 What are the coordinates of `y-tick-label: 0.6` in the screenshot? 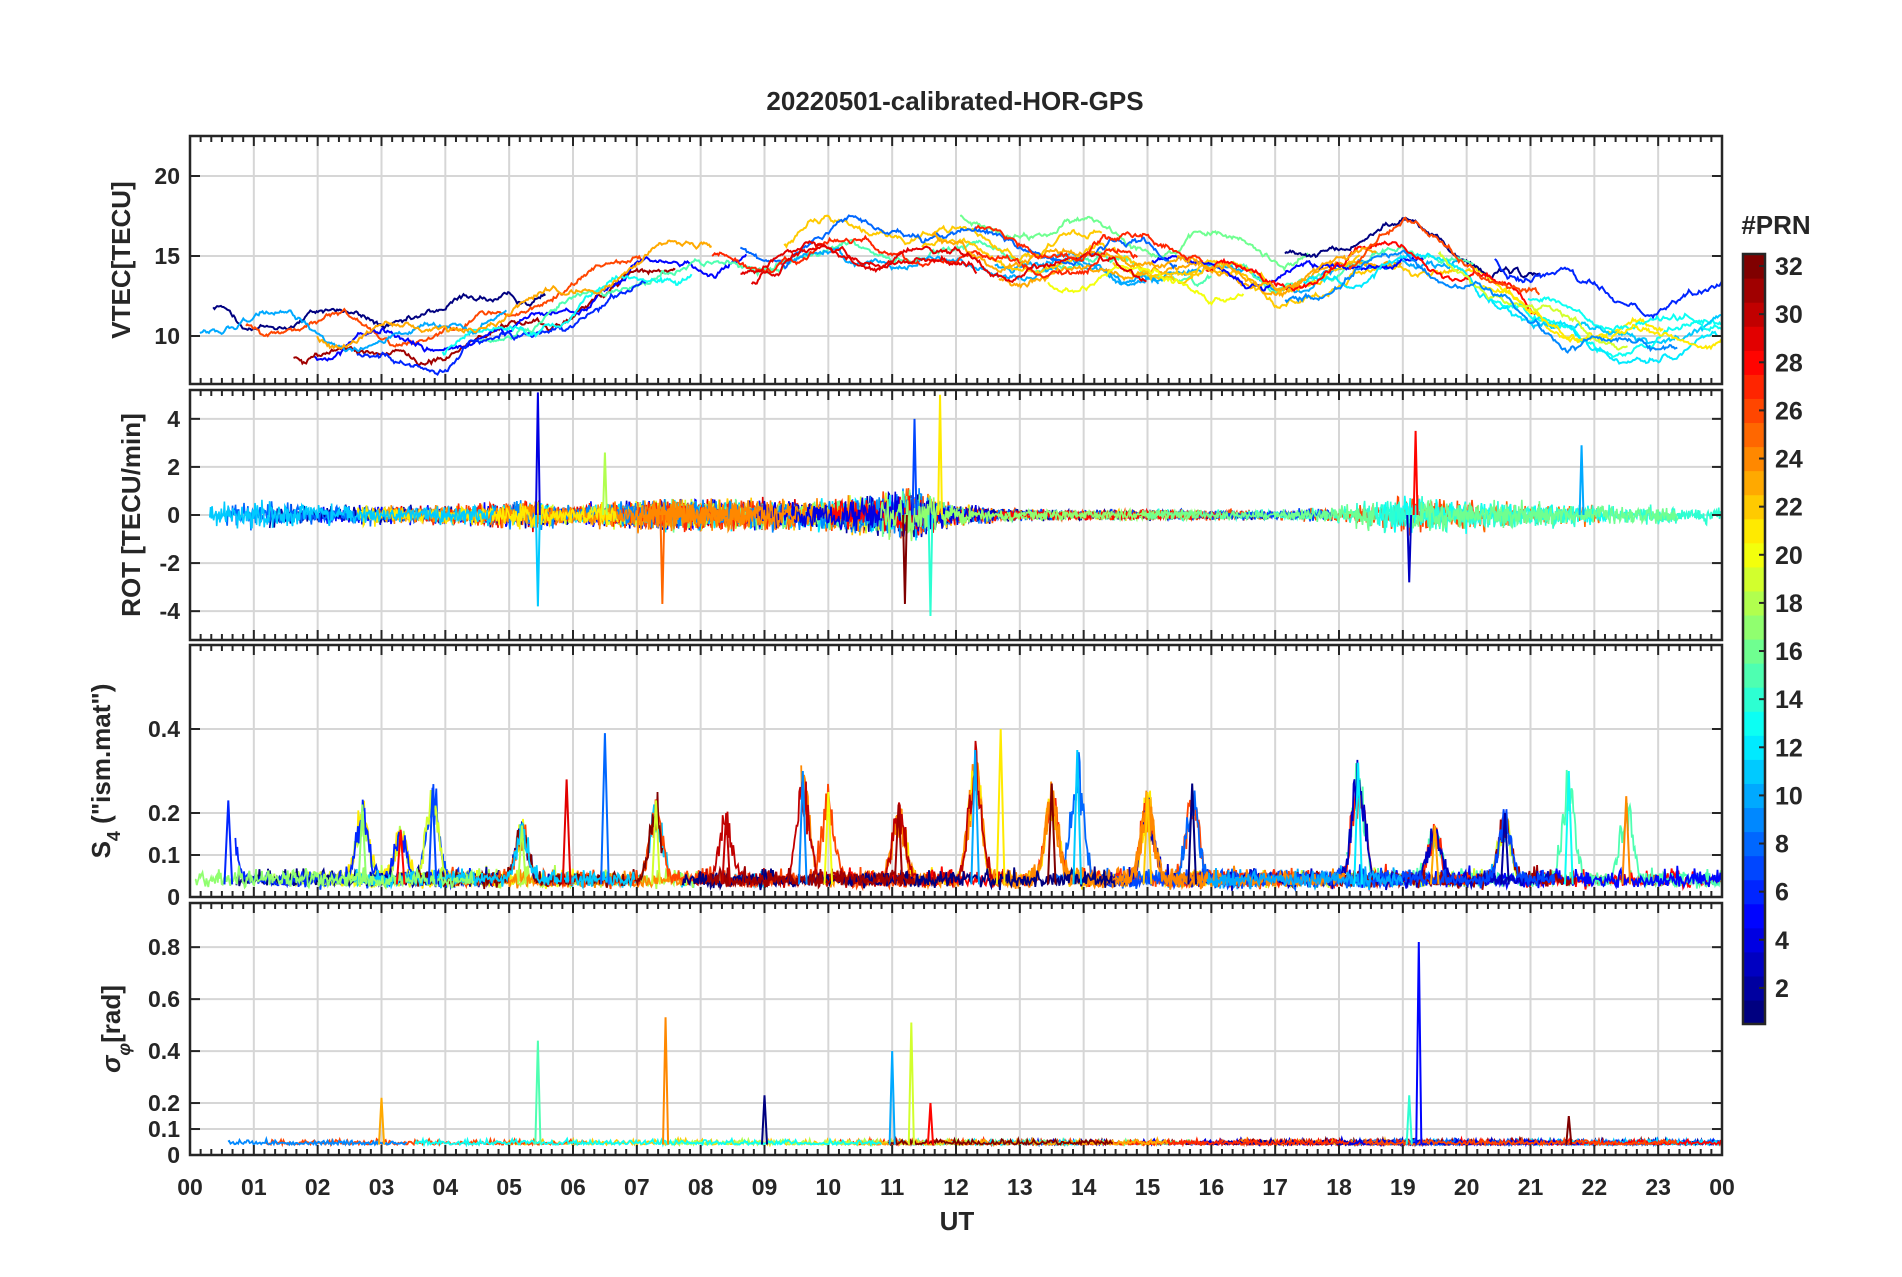 It's located at (164, 999).